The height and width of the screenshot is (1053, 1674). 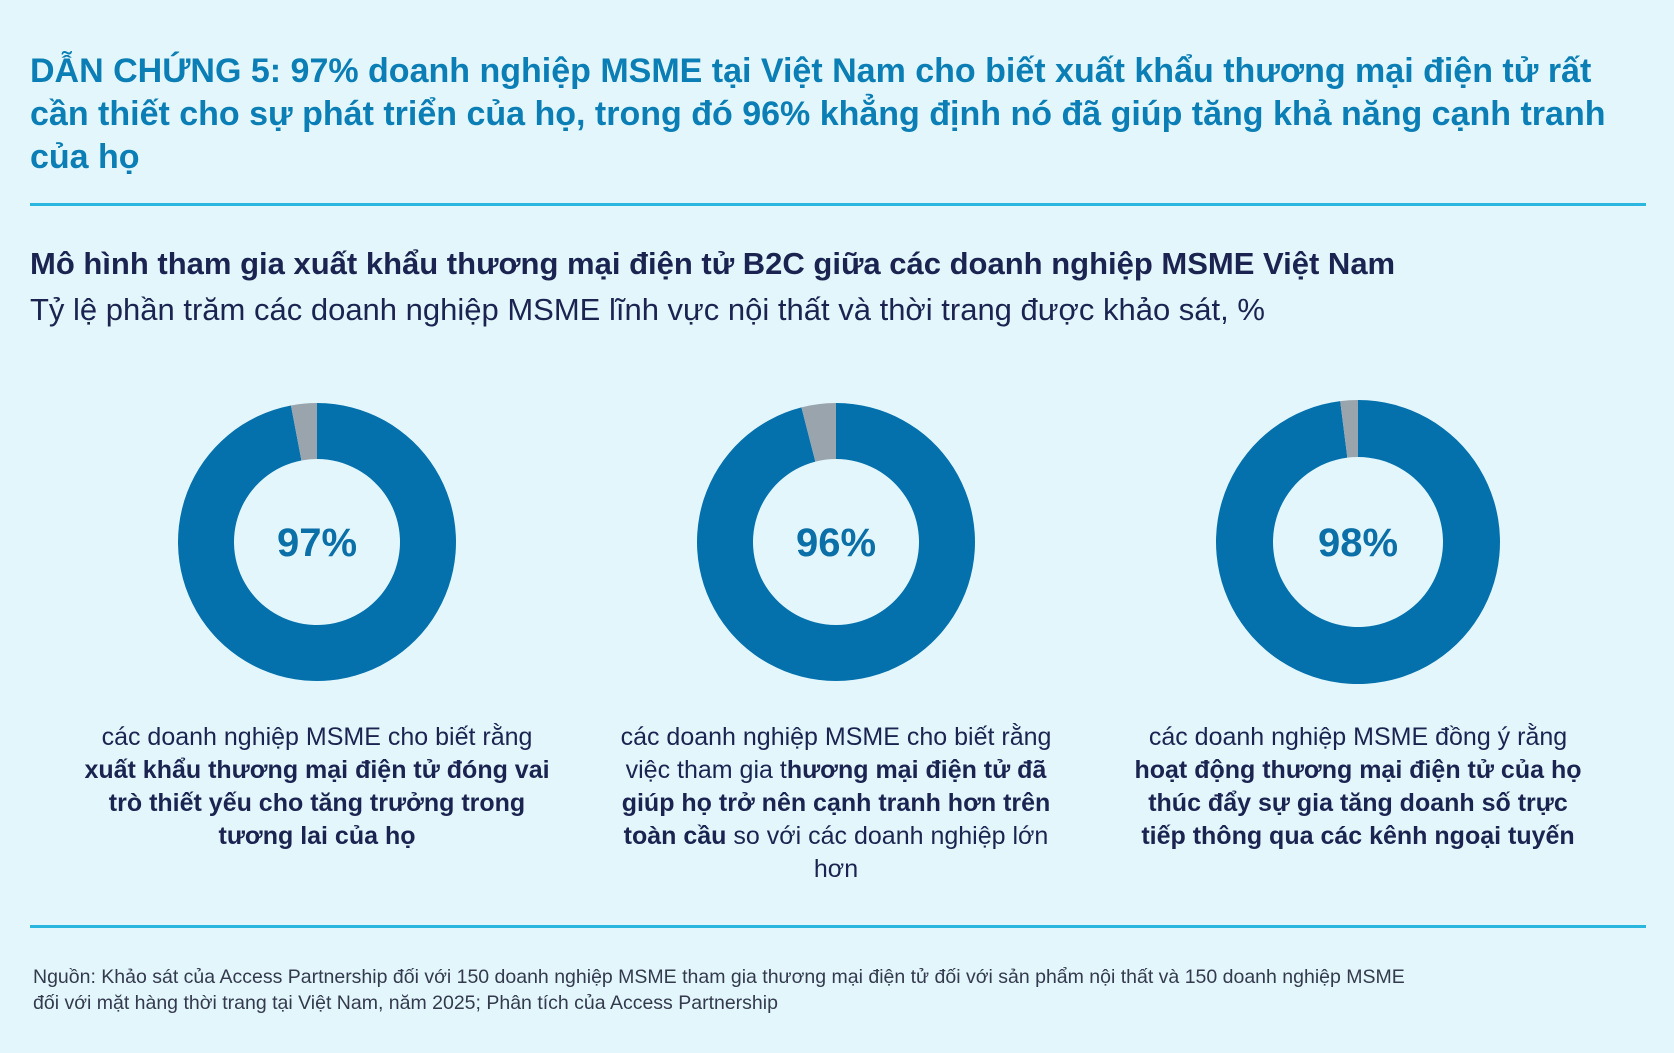 I want to click on caption-2-segment-3: so với các doanh nghiệp lớn hơn, so click(x=887, y=852).